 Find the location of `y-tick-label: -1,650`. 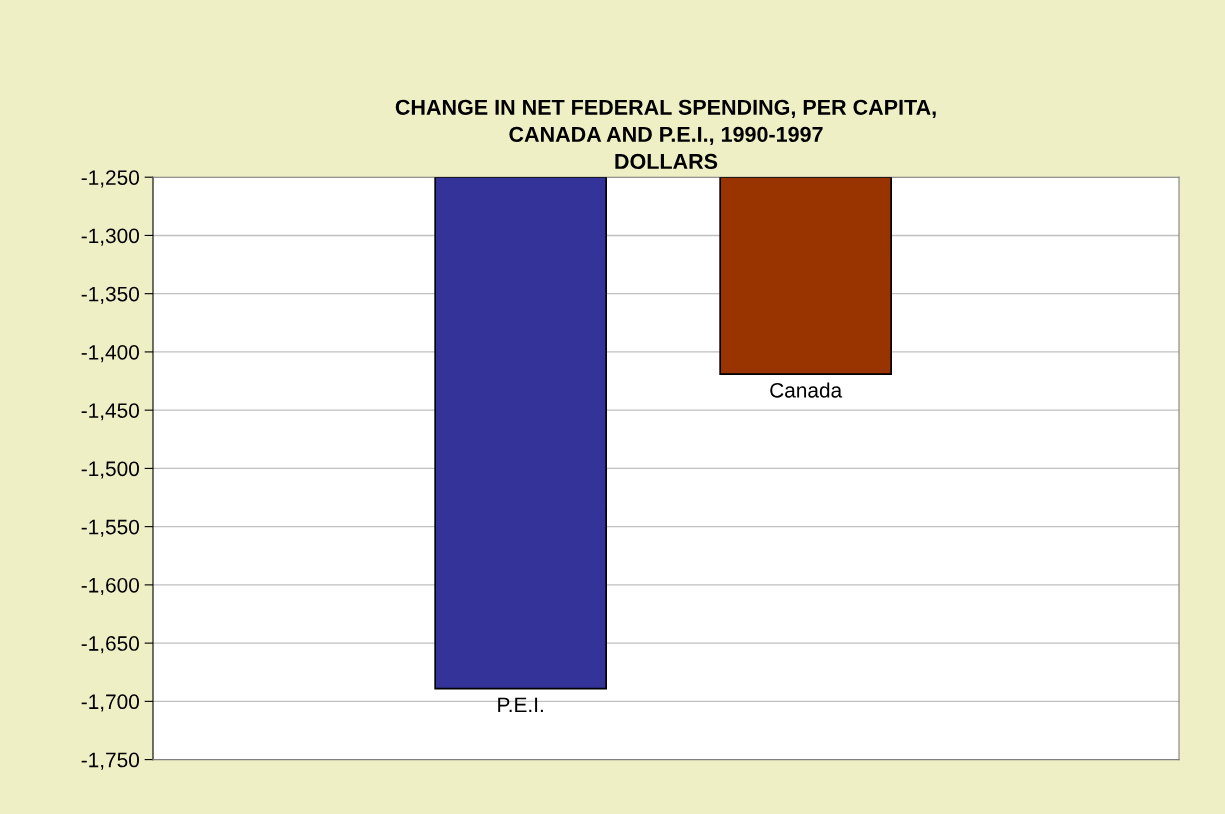

y-tick-label: -1,650 is located at coordinates (110, 645).